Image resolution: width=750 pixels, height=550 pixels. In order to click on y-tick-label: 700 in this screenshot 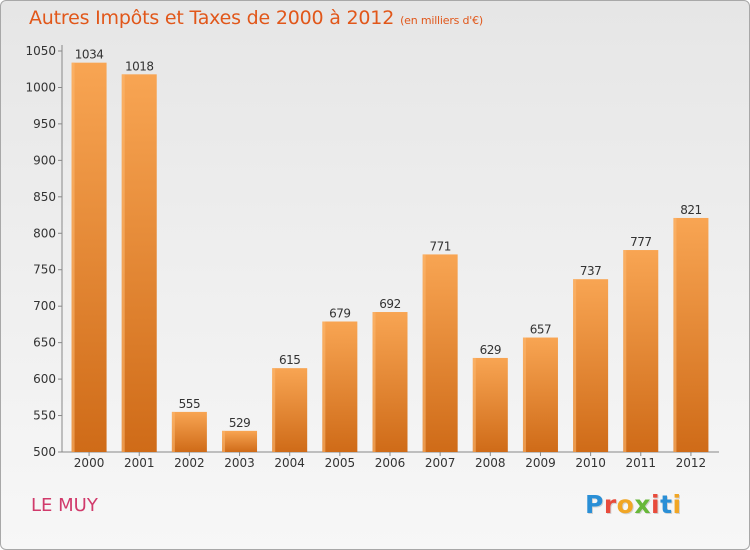, I will do `click(44, 306)`.